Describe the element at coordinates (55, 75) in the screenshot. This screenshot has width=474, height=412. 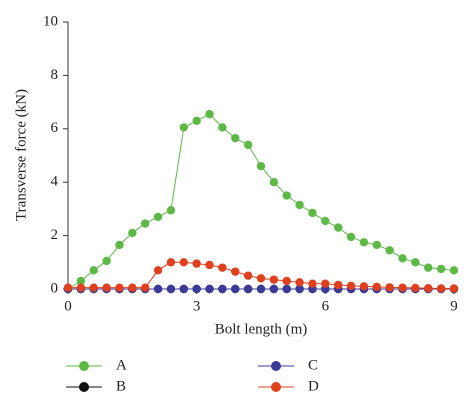
I see `y-tick-label: 8` at that location.